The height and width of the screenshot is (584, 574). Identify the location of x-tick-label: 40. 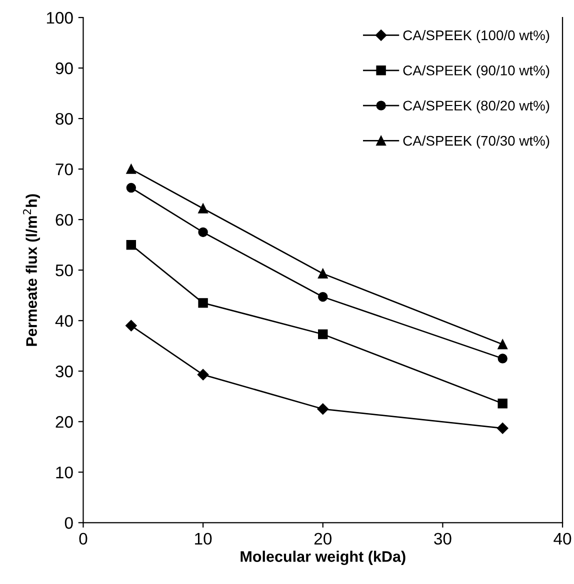
(563, 538).